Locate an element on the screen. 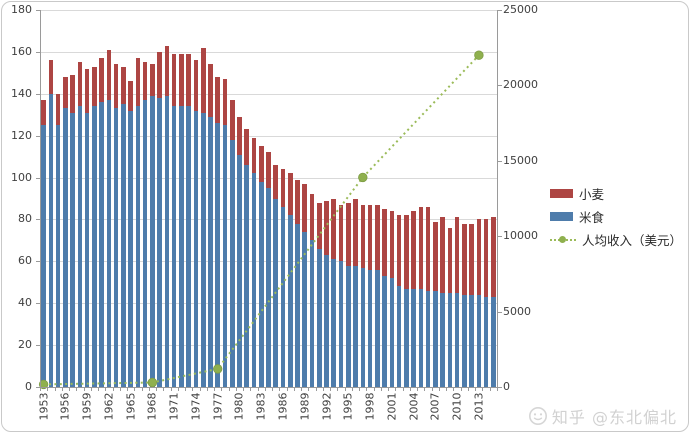 This screenshot has height=434, width=691. y-axis-left-line is located at coordinates (40, 198).